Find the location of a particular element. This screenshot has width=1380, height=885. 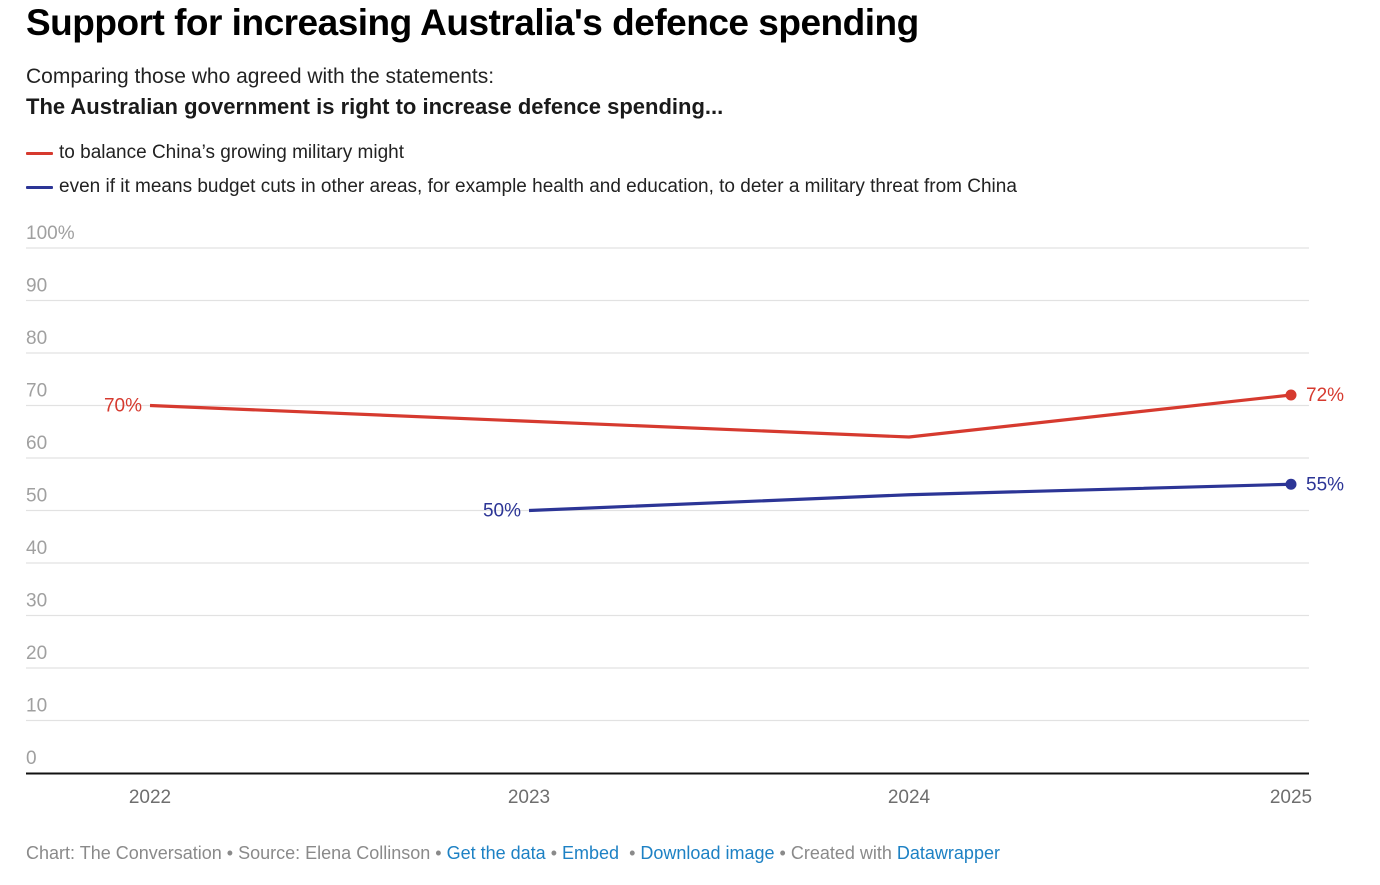

y-tick-label: 60 is located at coordinates (36, 443).